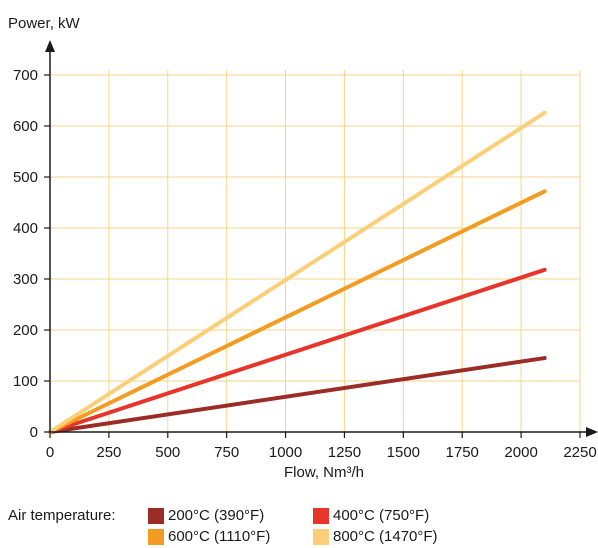  I want to click on x-tick-label: 1500, so click(403, 452).